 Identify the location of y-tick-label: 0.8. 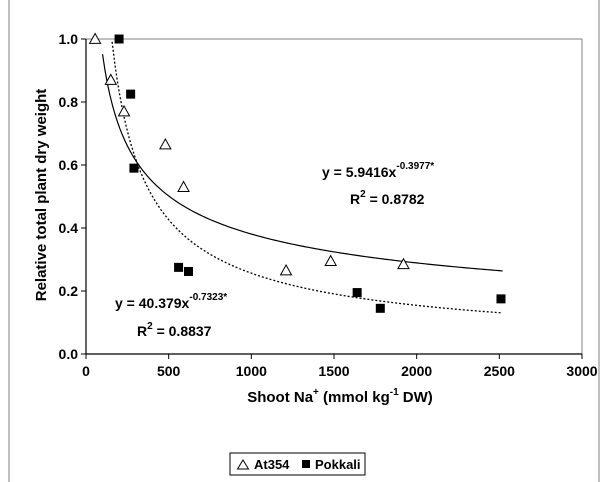
(69, 102).